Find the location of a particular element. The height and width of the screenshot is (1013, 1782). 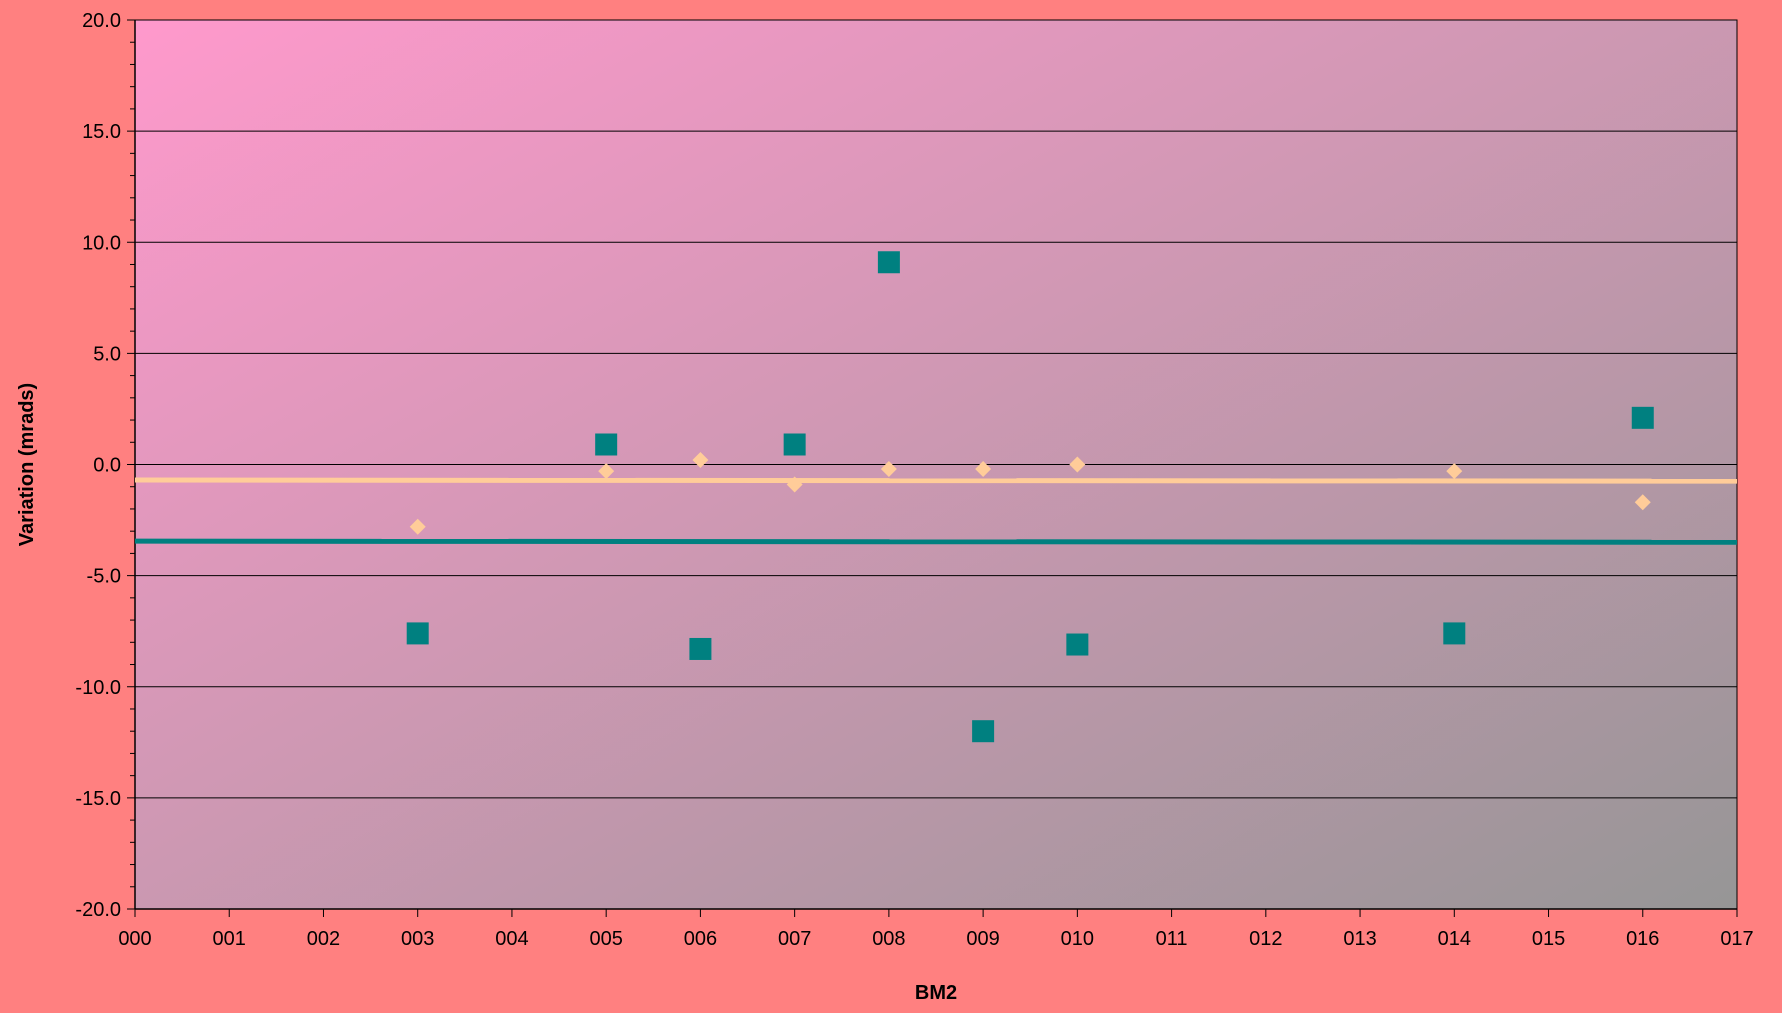

y-tick-label: -10.0 is located at coordinates (98, 688).